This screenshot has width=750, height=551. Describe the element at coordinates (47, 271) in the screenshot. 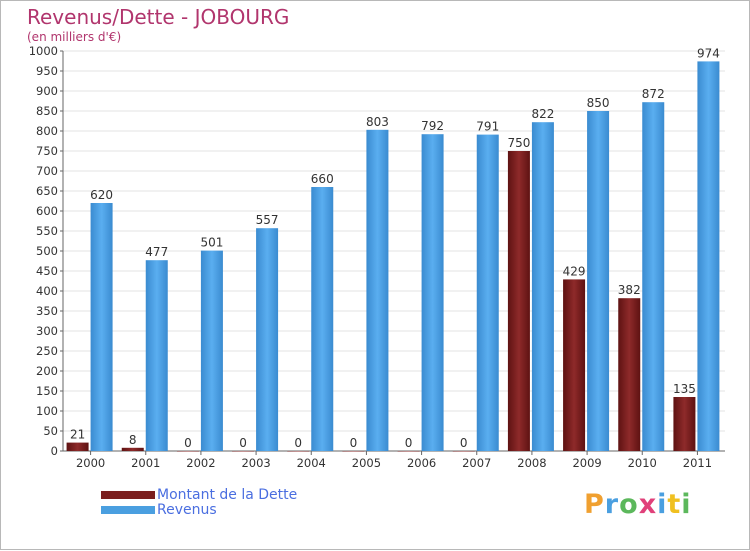

I see `y-tick-label: 450` at that location.